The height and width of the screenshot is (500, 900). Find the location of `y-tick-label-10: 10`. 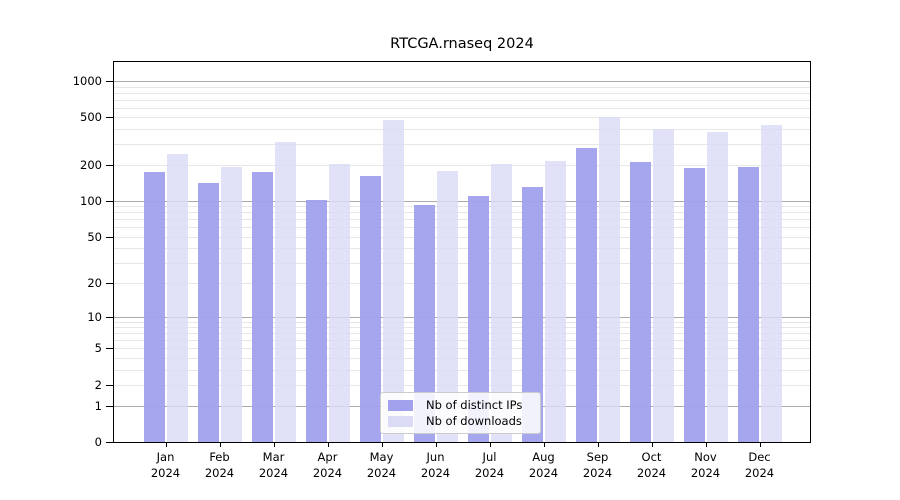

y-tick-label-10: 10 is located at coordinates (94, 316).